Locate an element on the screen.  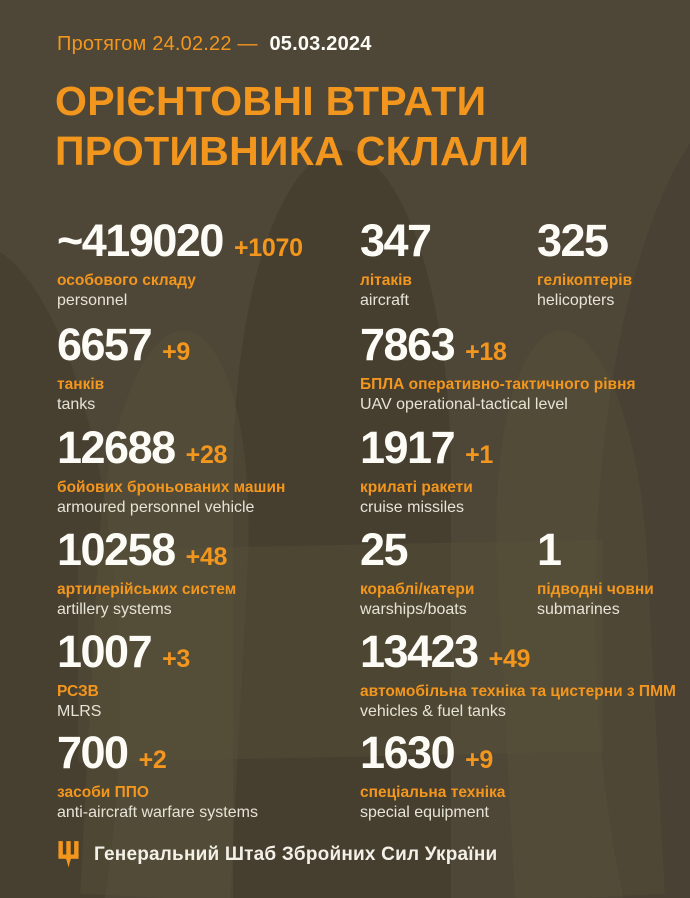
stat-value: 25 is located at coordinates (384, 549).